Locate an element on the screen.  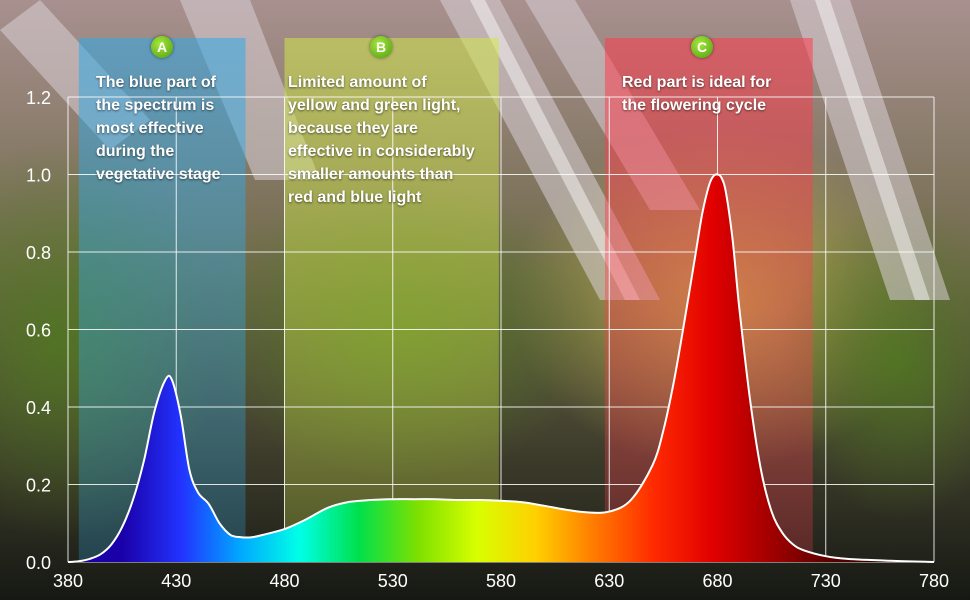
y-tick-label: 1.0 is located at coordinates (38, 176).